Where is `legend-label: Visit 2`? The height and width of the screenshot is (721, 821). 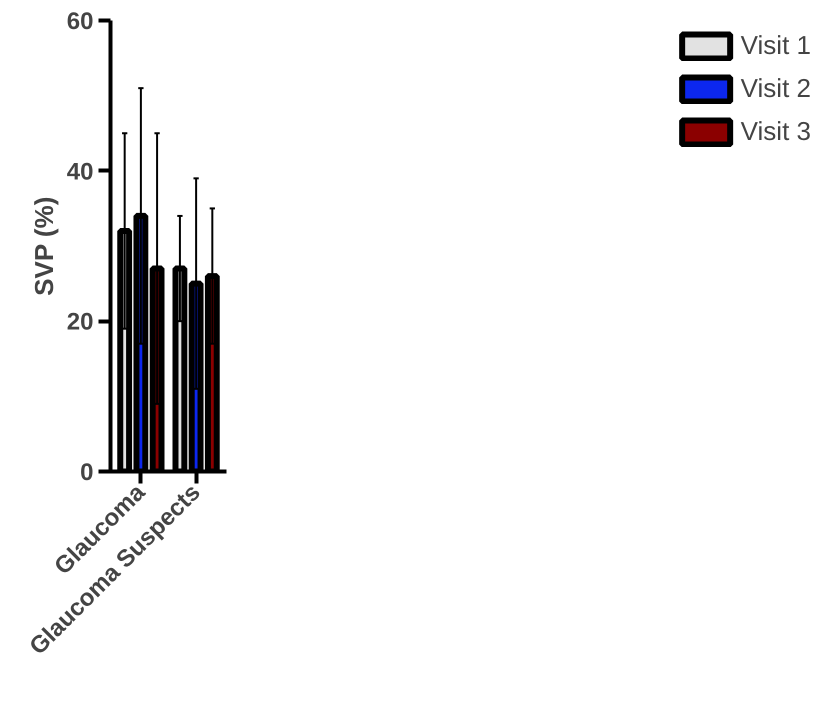
legend-label: Visit 2 is located at coordinates (775, 88).